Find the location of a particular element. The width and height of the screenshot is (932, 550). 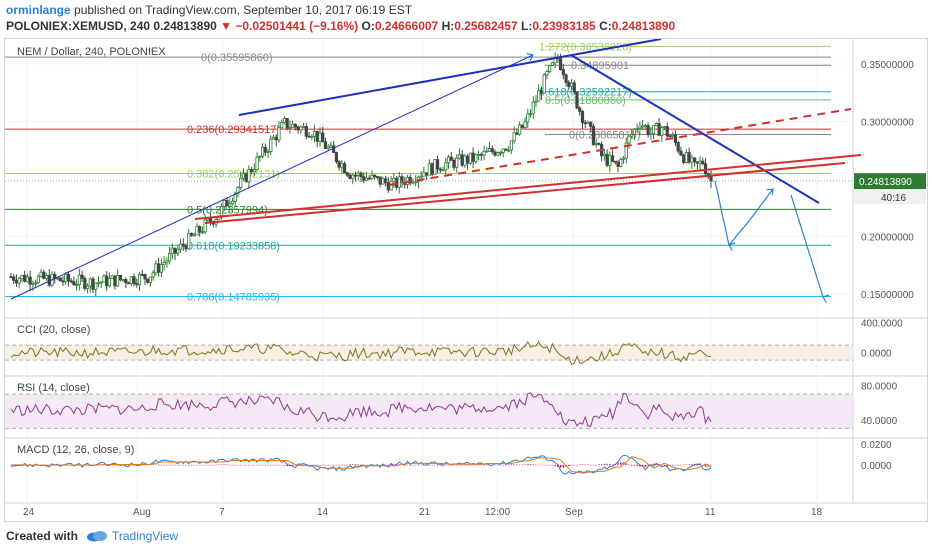

main-pane-title: NEM / Dollar, 240, POLONIEX is located at coordinates (91, 52).